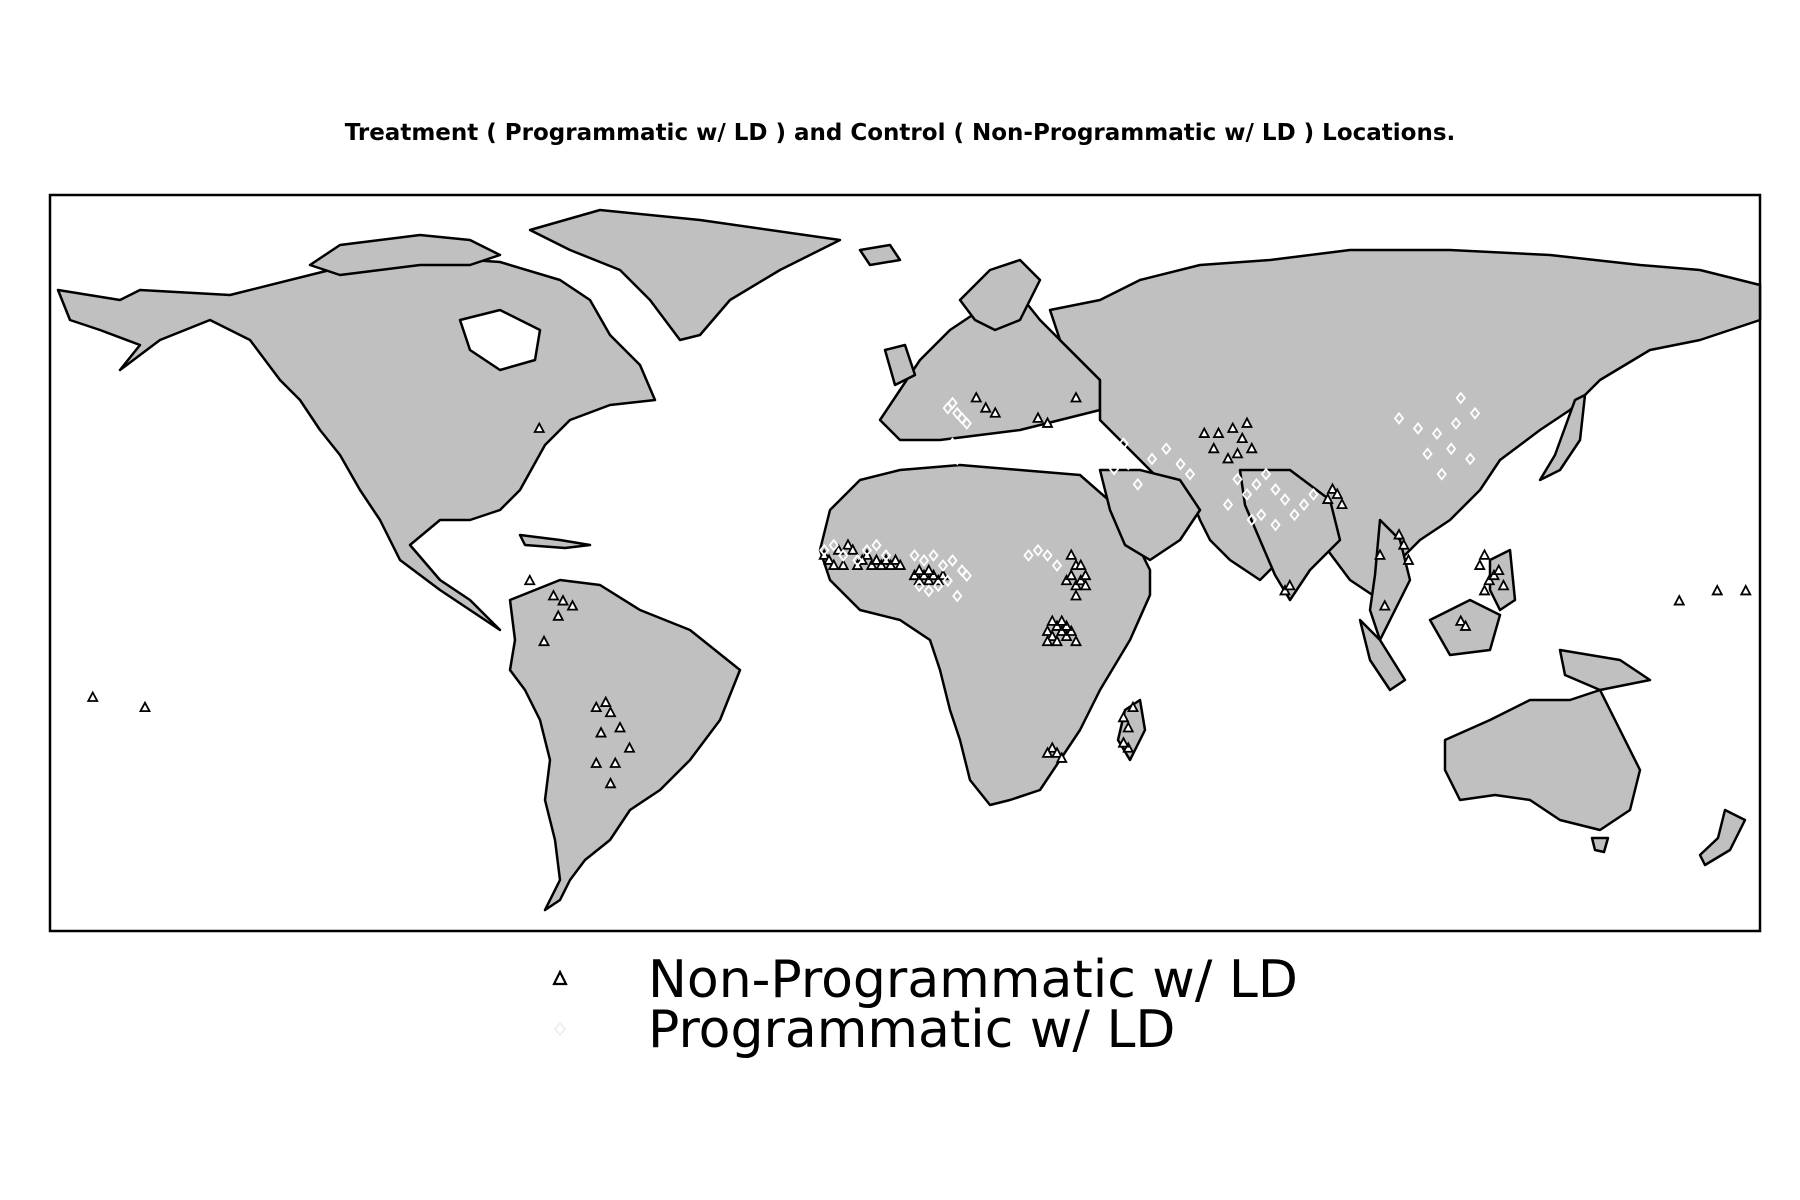  I want to click on japan, so click(1562, 437).